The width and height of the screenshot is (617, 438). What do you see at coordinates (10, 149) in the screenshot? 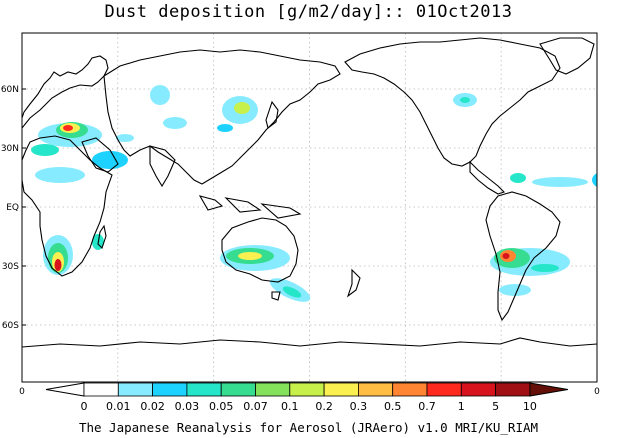
I see `lat-label: 30N` at bounding box center [10, 149].